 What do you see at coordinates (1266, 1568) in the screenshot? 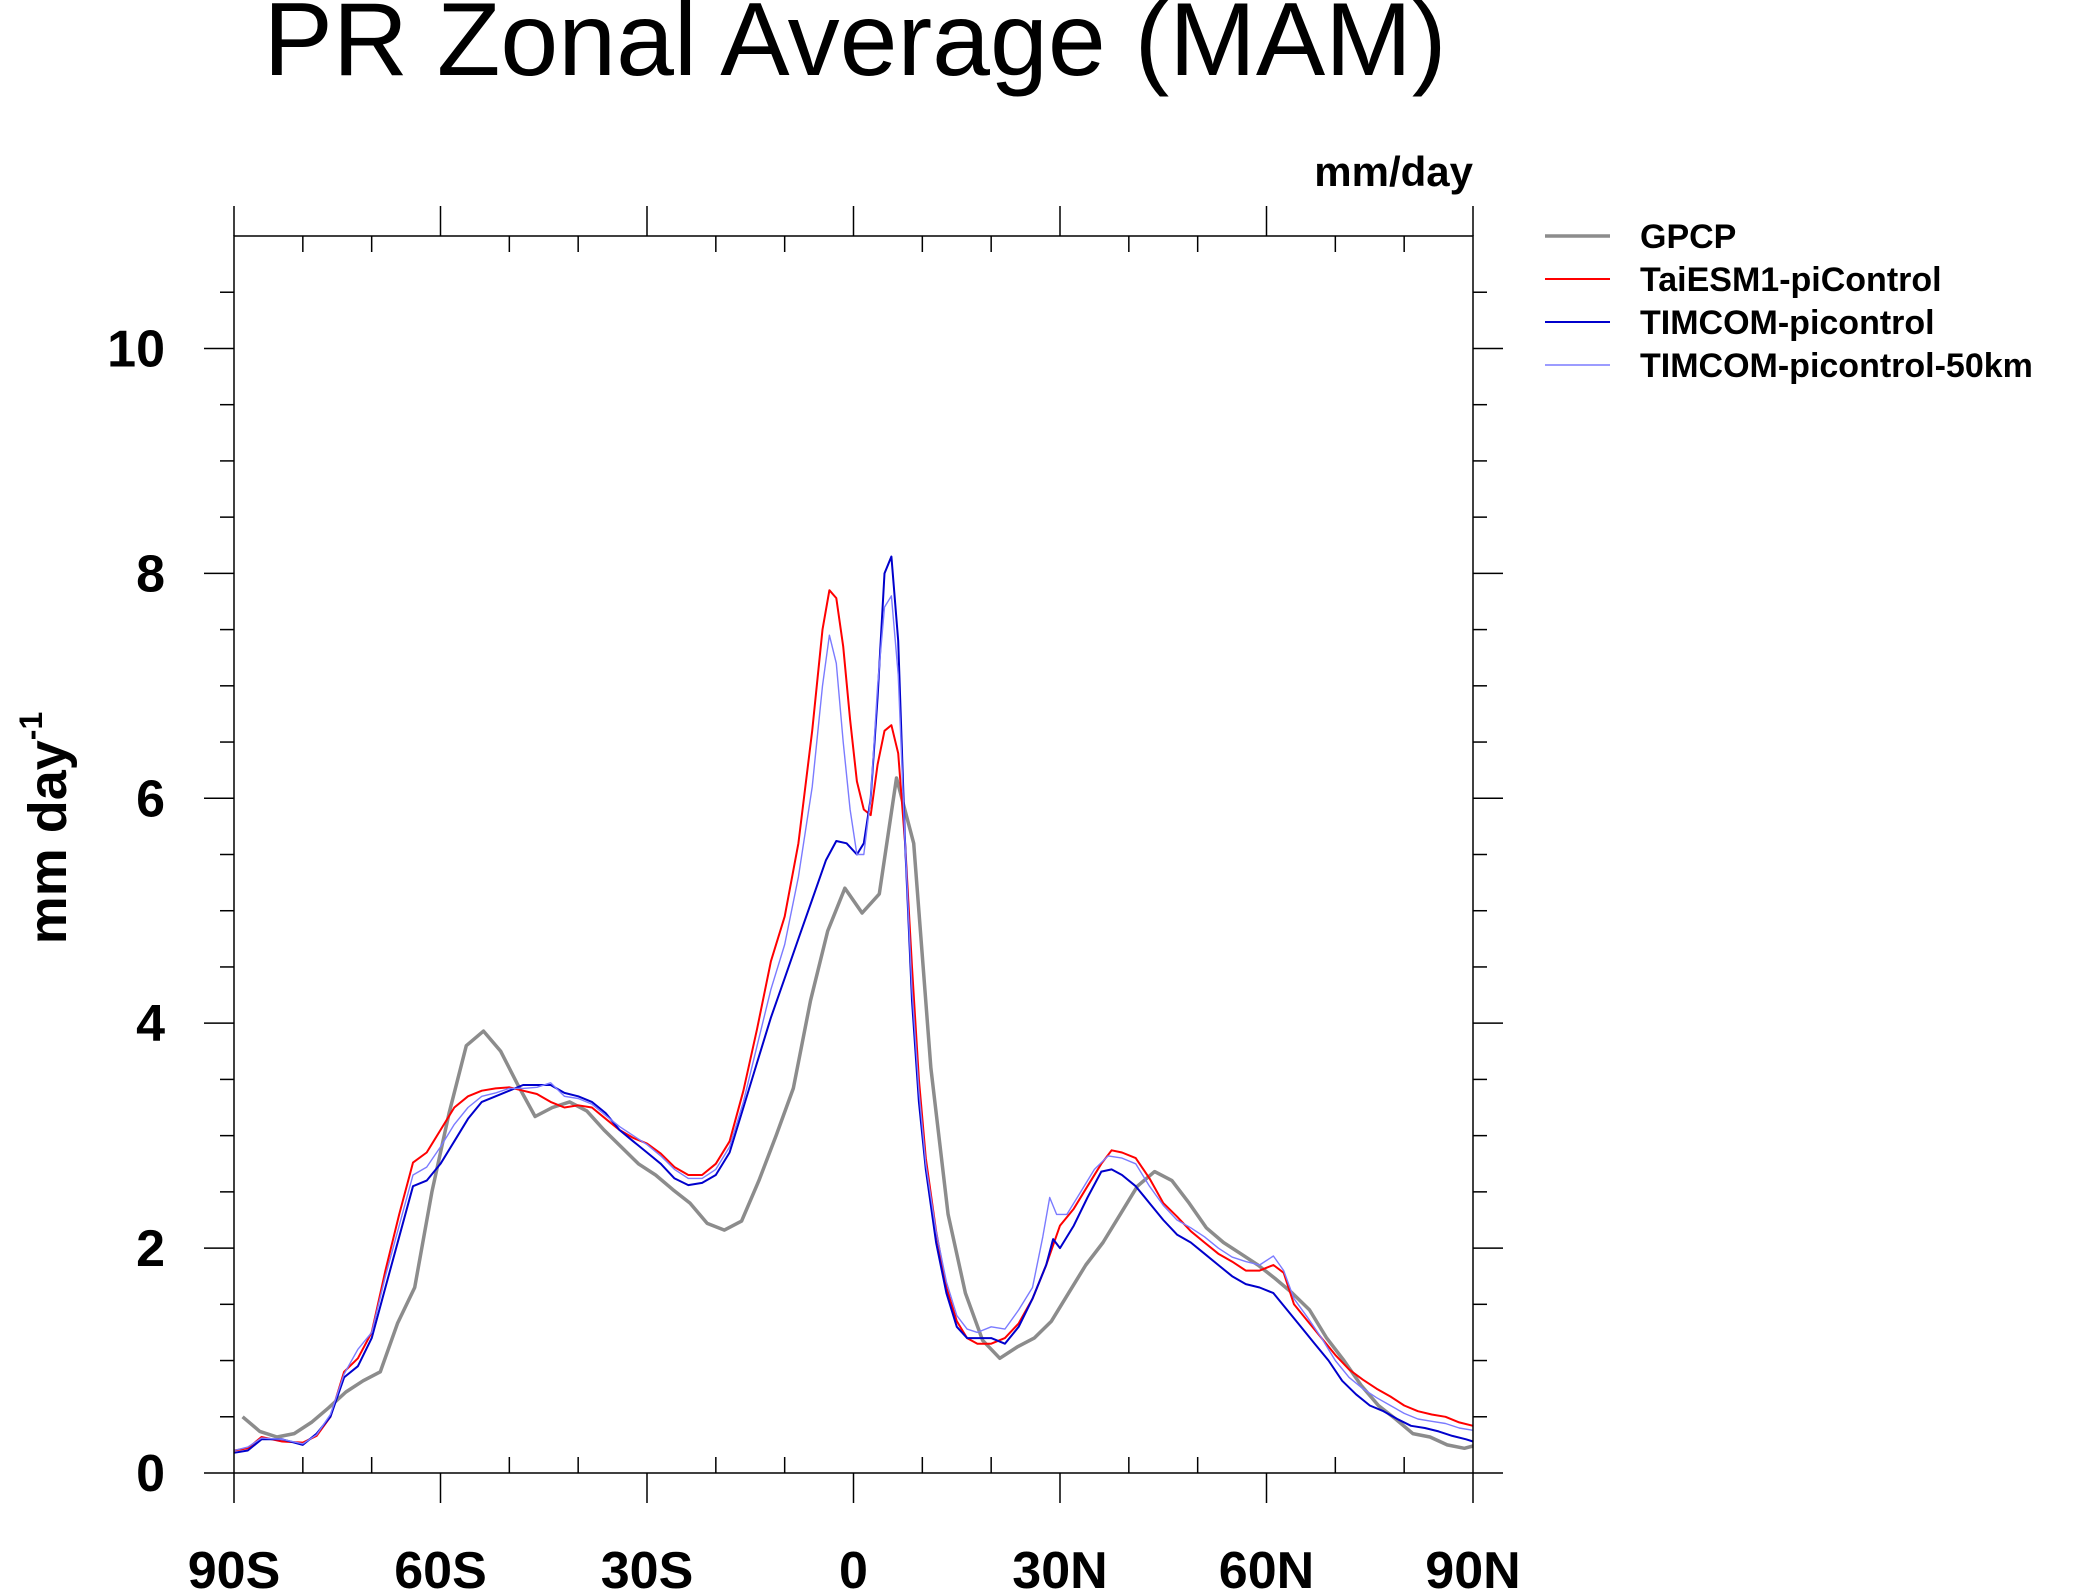
I see `x-tick-label: 60N` at bounding box center [1266, 1568].